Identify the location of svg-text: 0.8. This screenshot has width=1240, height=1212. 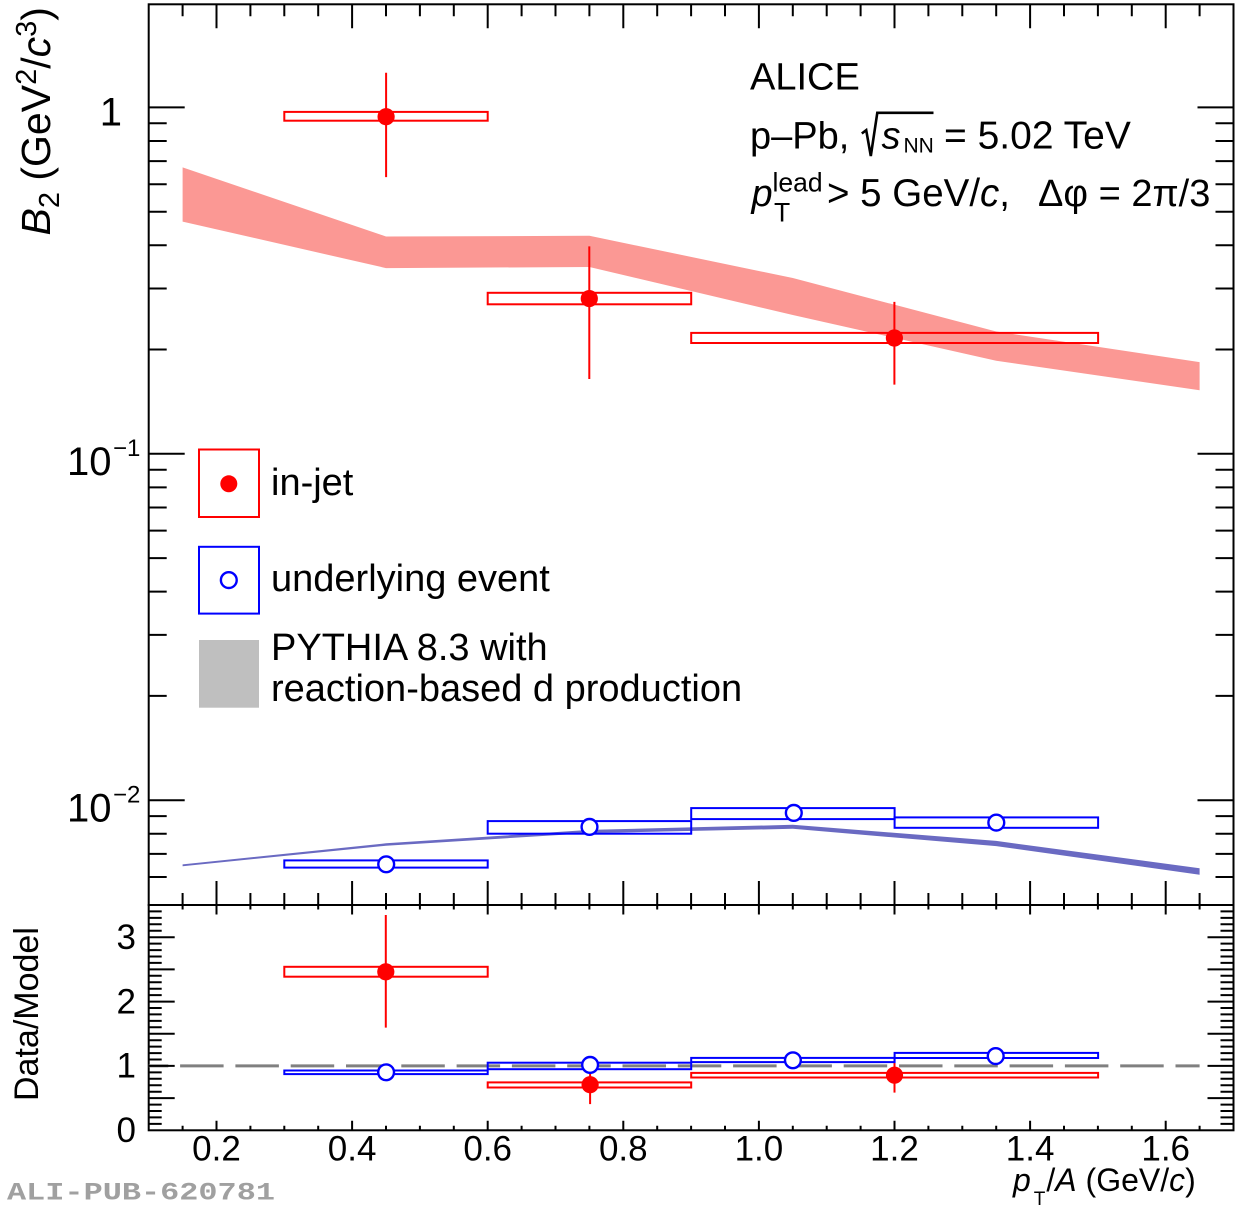
(623, 1149).